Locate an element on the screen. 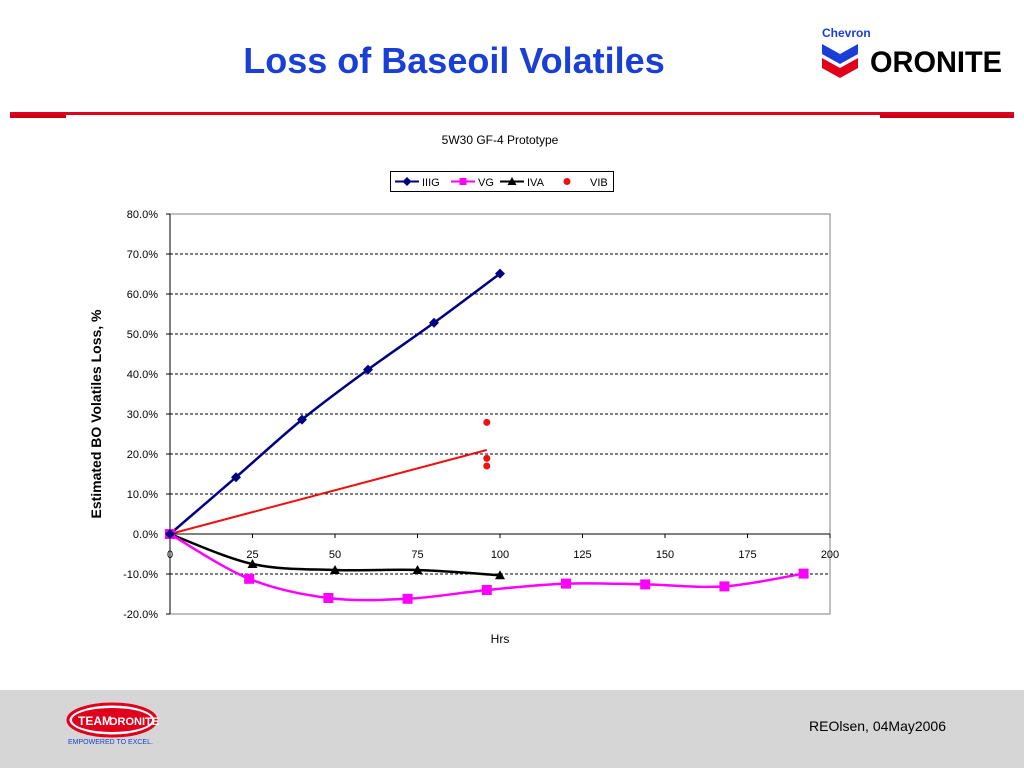 This screenshot has width=1024, height=768. legend-label-vib: VIB is located at coordinates (599, 183).